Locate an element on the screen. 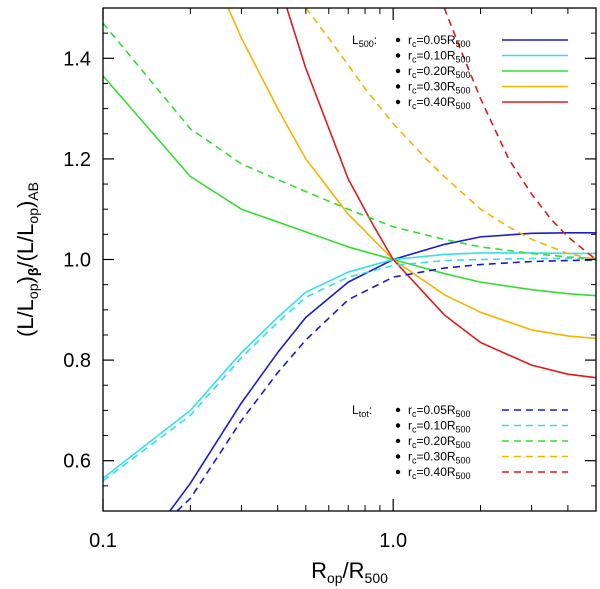 The image size is (600, 589). x-axis-title: Rop/R500 is located at coordinates (349, 572).